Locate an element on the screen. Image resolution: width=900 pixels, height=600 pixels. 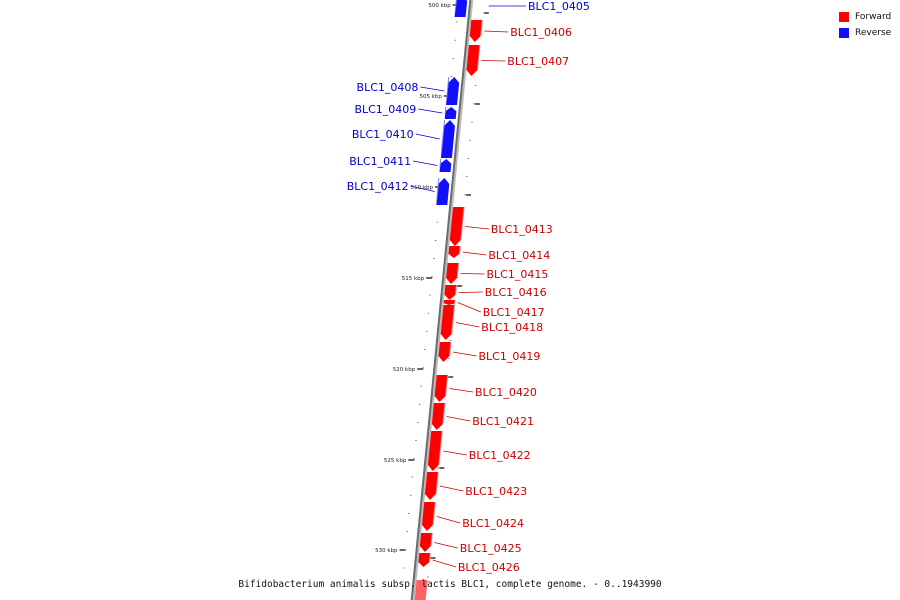
gene-label-blc1-0415: BLC1_0415 is located at coordinates (518, 274).